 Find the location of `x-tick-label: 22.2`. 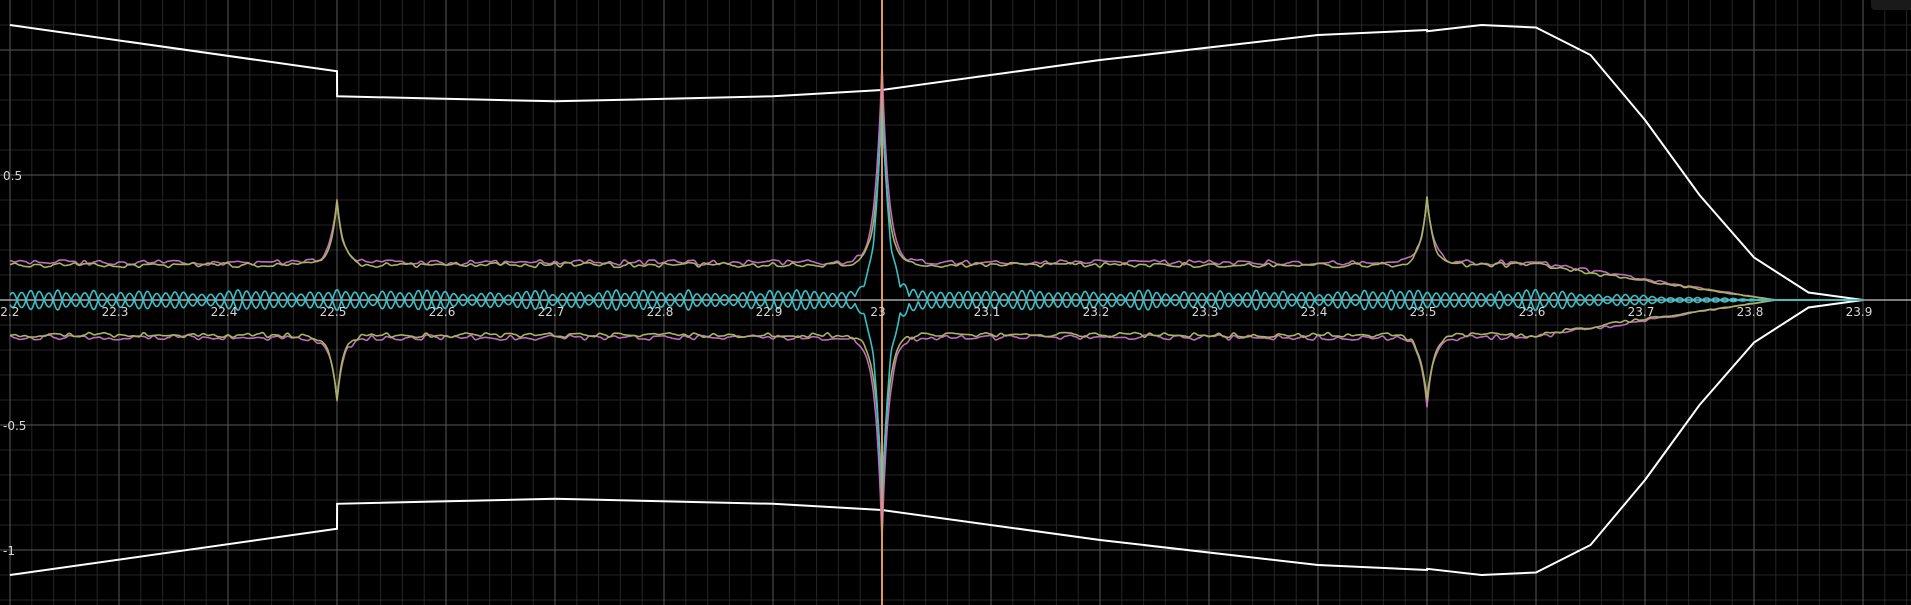

x-tick-label: 22.2 is located at coordinates (9, 312).